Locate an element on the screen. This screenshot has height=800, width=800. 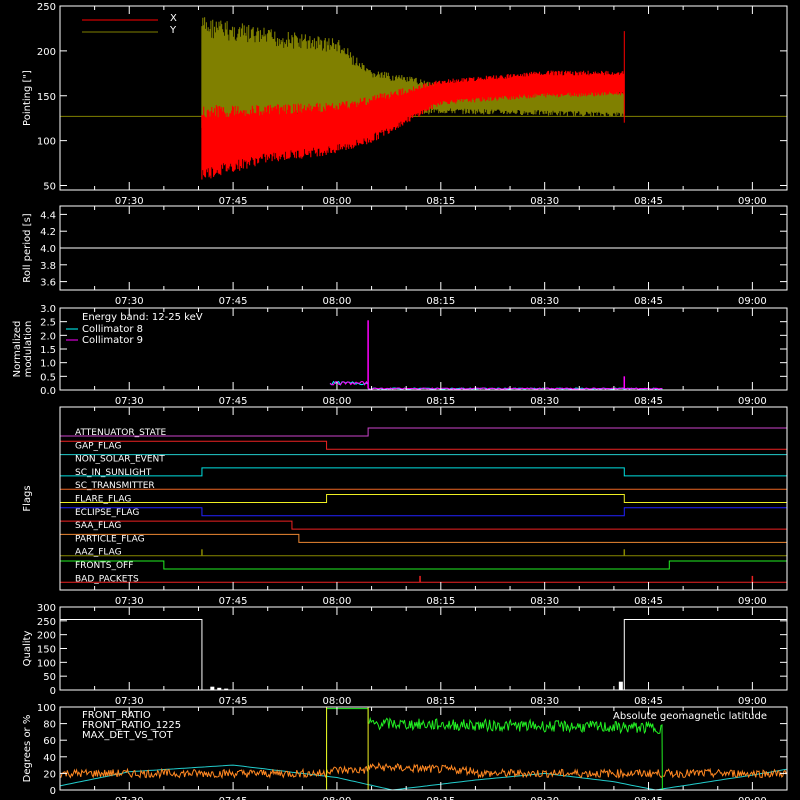
y-tick-label: 150 is located at coordinates (46, 97).